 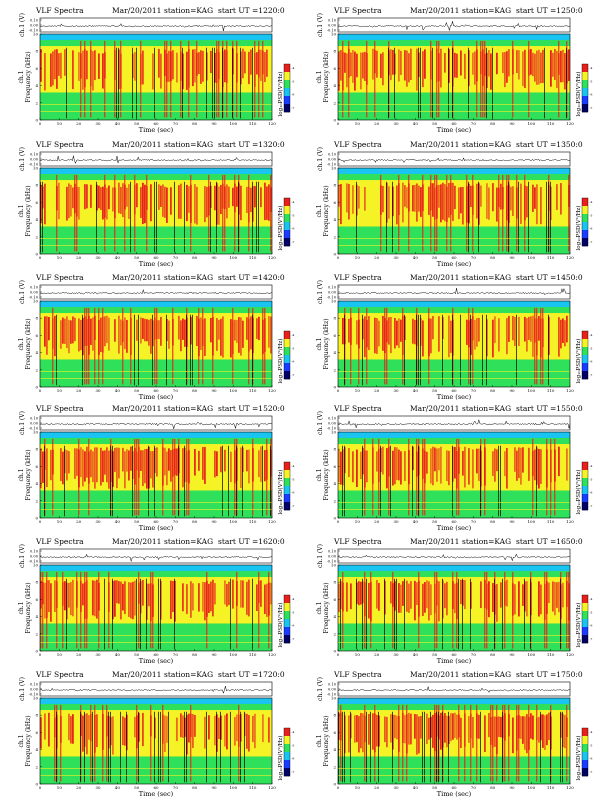 What do you see at coordinates (454, 264) in the screenshot?
I see `x-axis-label: Time (sec)` at bounding box center [454, 264].